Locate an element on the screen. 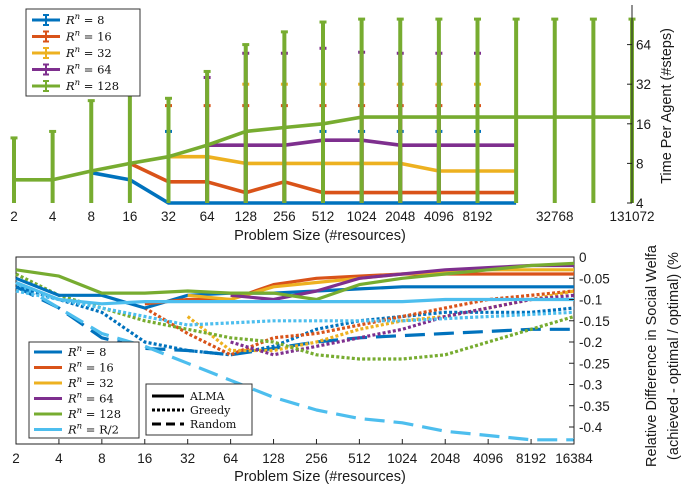 The height and width of the screenshot is (489, 690). y-tick-label: -0.05 is located at coordinates (594, 278).